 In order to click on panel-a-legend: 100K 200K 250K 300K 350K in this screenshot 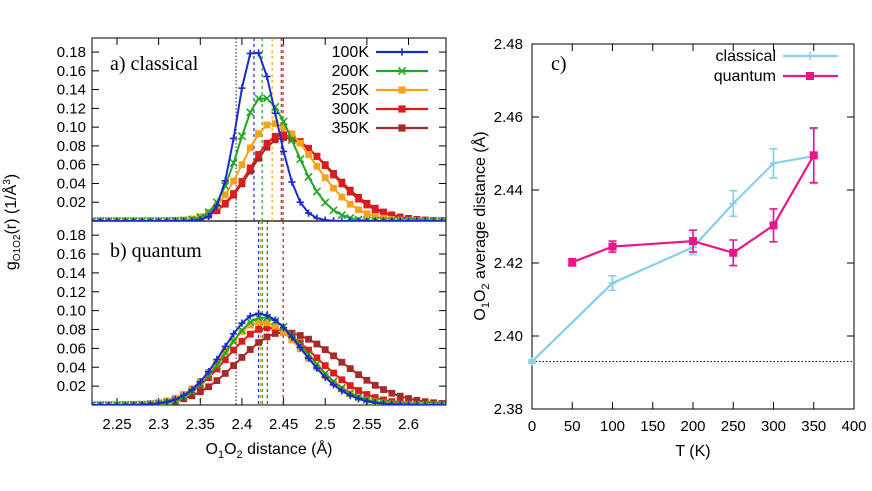, I will do `click(380, 90)`.